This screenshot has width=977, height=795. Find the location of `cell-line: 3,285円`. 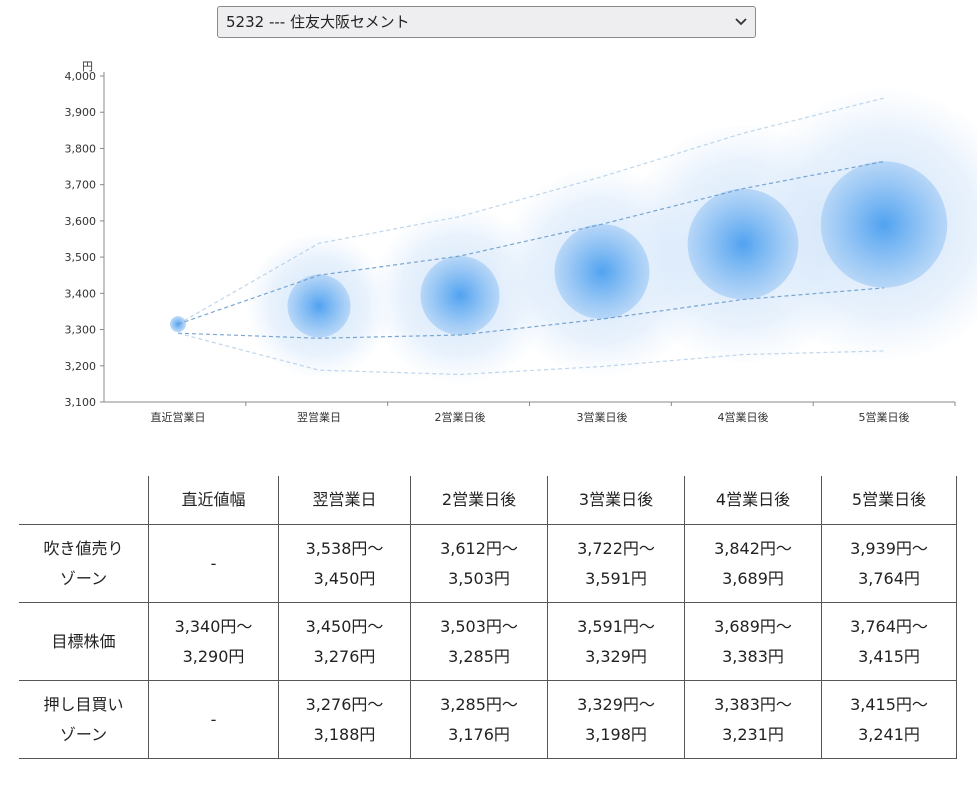

cell-line: 3,285円 is located at coordinates (479, 656).